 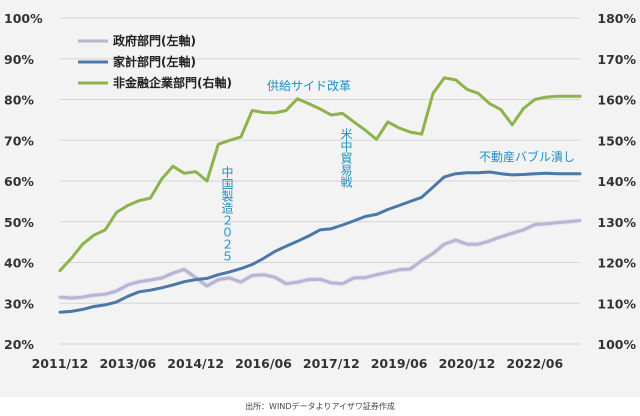 What do you see at coordinates (331, 363) in the screenshot?
I see `x-axis-tick-label: 2017/12` at bounding box center [331, 363].